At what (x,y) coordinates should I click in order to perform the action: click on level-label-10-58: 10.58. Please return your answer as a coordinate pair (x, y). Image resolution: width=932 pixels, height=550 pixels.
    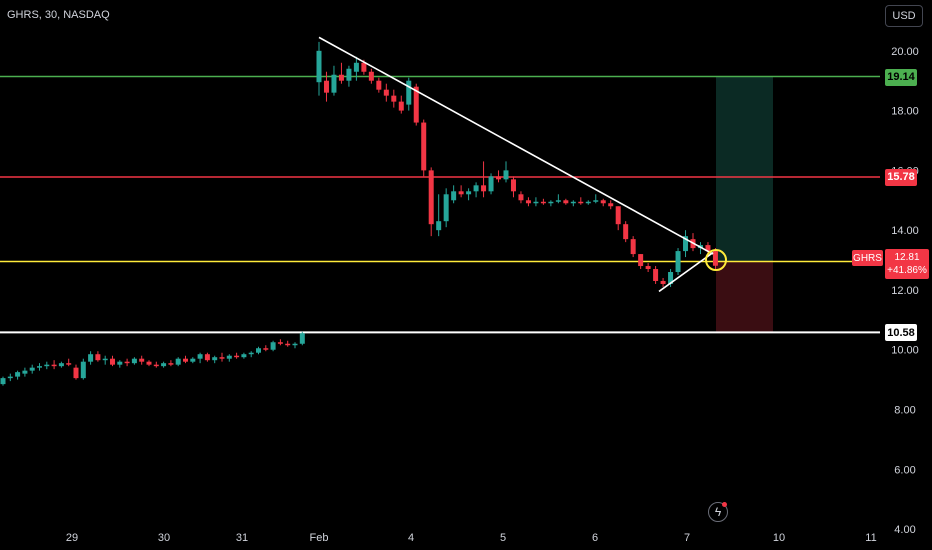
    Looking at the image, I should click on (901, 333).